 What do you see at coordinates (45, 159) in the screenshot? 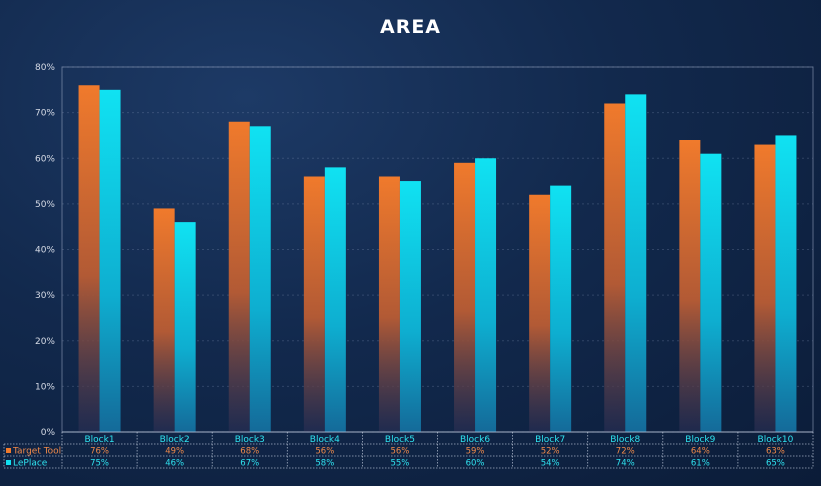
I see `y-tick-label: 60%` at bounding box center [45, 159].